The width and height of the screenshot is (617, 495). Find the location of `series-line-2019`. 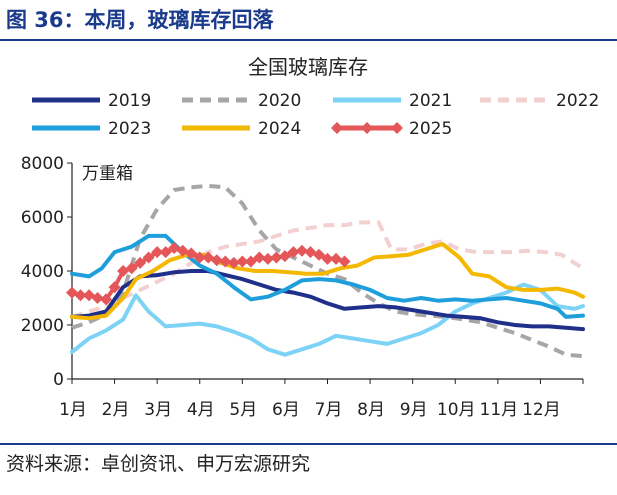

series-line-2019 is located at coordinates (327, 300).